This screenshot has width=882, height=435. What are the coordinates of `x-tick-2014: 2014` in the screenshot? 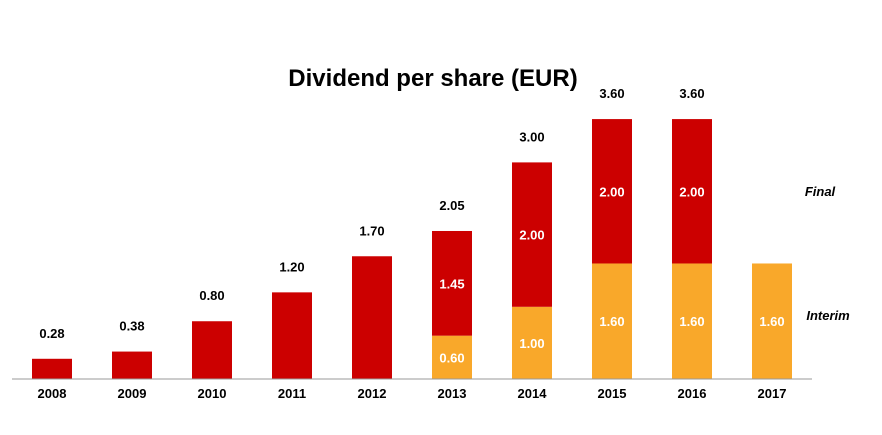 It's located at (533, 393).